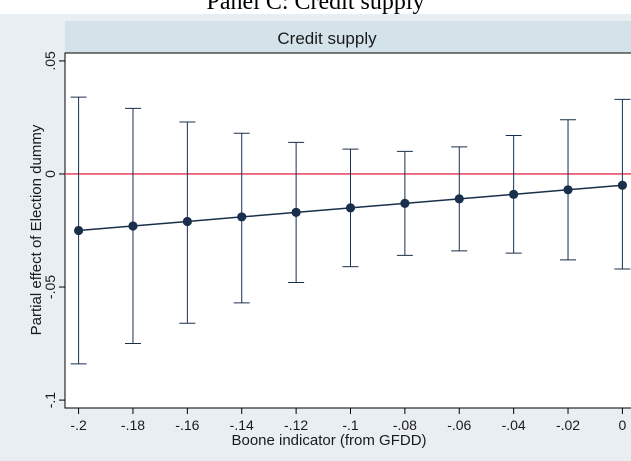 This screenshot has height=461, width=631. What do you see at coordinates (50, 61) in the screenshot?
I see `y-tick-label: .05` at bounding box center [50, 61].